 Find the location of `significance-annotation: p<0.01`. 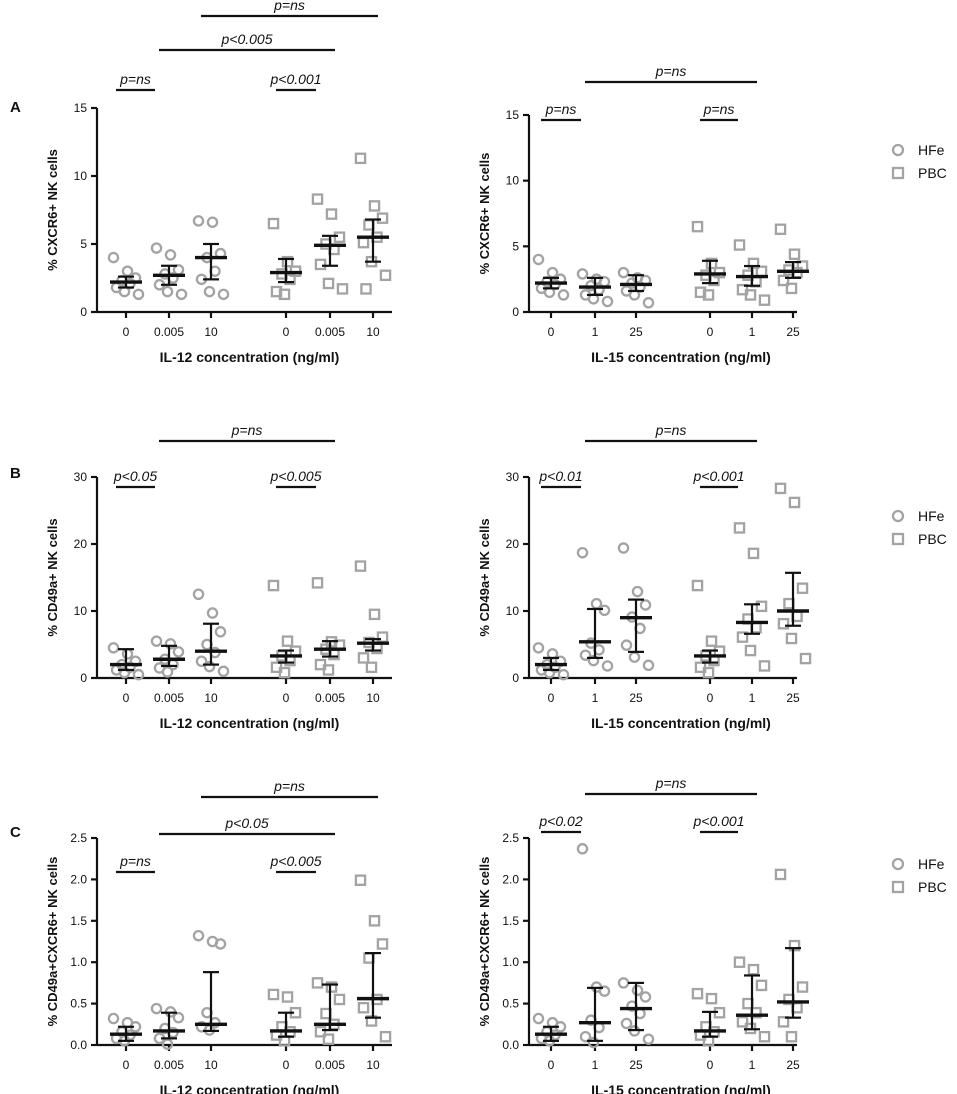

significance-annotation: p<0.01 is located at coordinates (560, 478).